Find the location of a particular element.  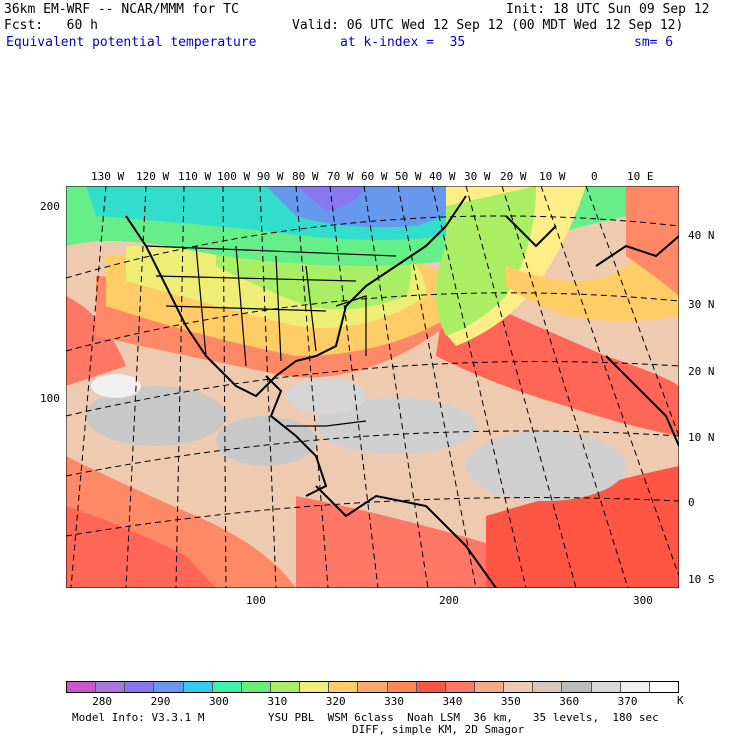

colorbar-label: 370 is located at coordinates (627, 701).